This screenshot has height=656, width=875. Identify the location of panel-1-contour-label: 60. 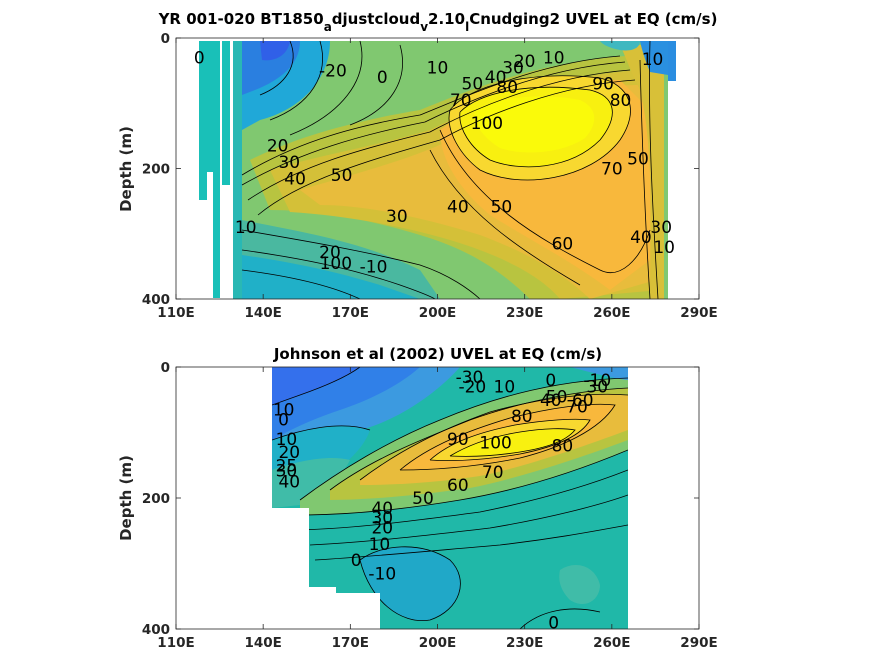
(563, 245).